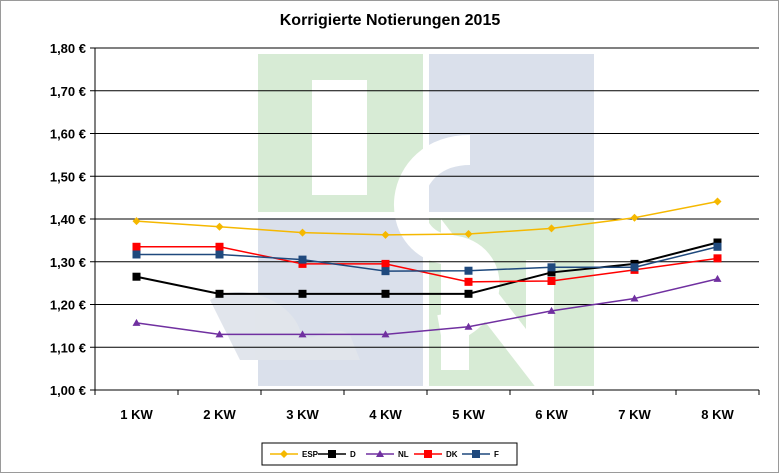 The height and width of the screenshot is (473, 779). I want to click on y-tick-label: 1,70 €, so click(68, 91).